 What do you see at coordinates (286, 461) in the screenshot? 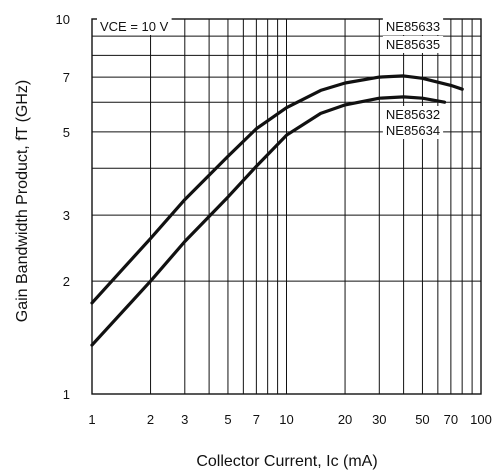
I see `x-axis-title: Collector Current, Ic (mA)` at bounding box center [286, 461].